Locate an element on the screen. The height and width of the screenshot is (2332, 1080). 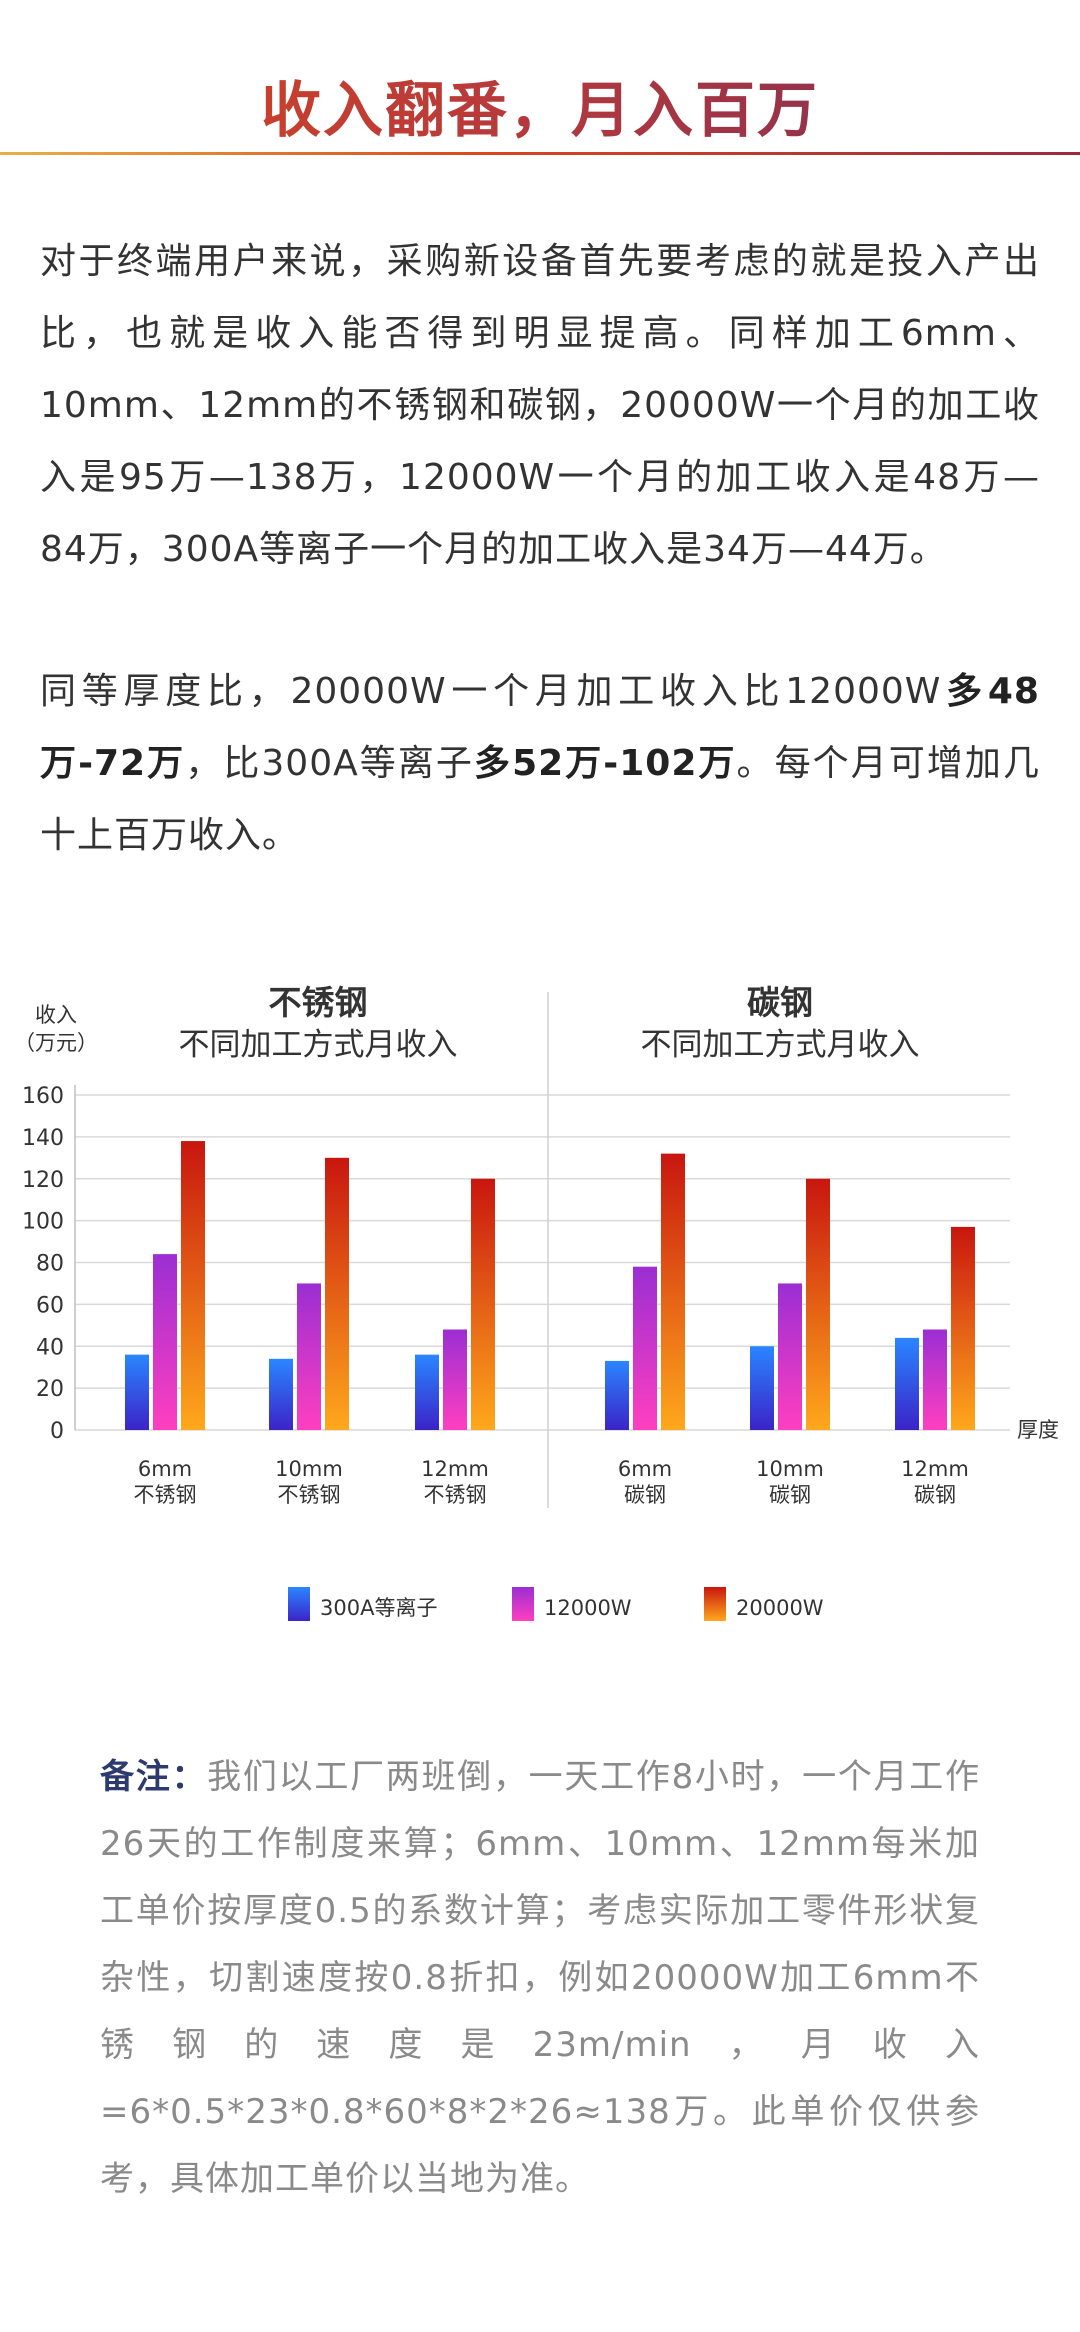
chart-bars is located at coordinates (550, 1285).